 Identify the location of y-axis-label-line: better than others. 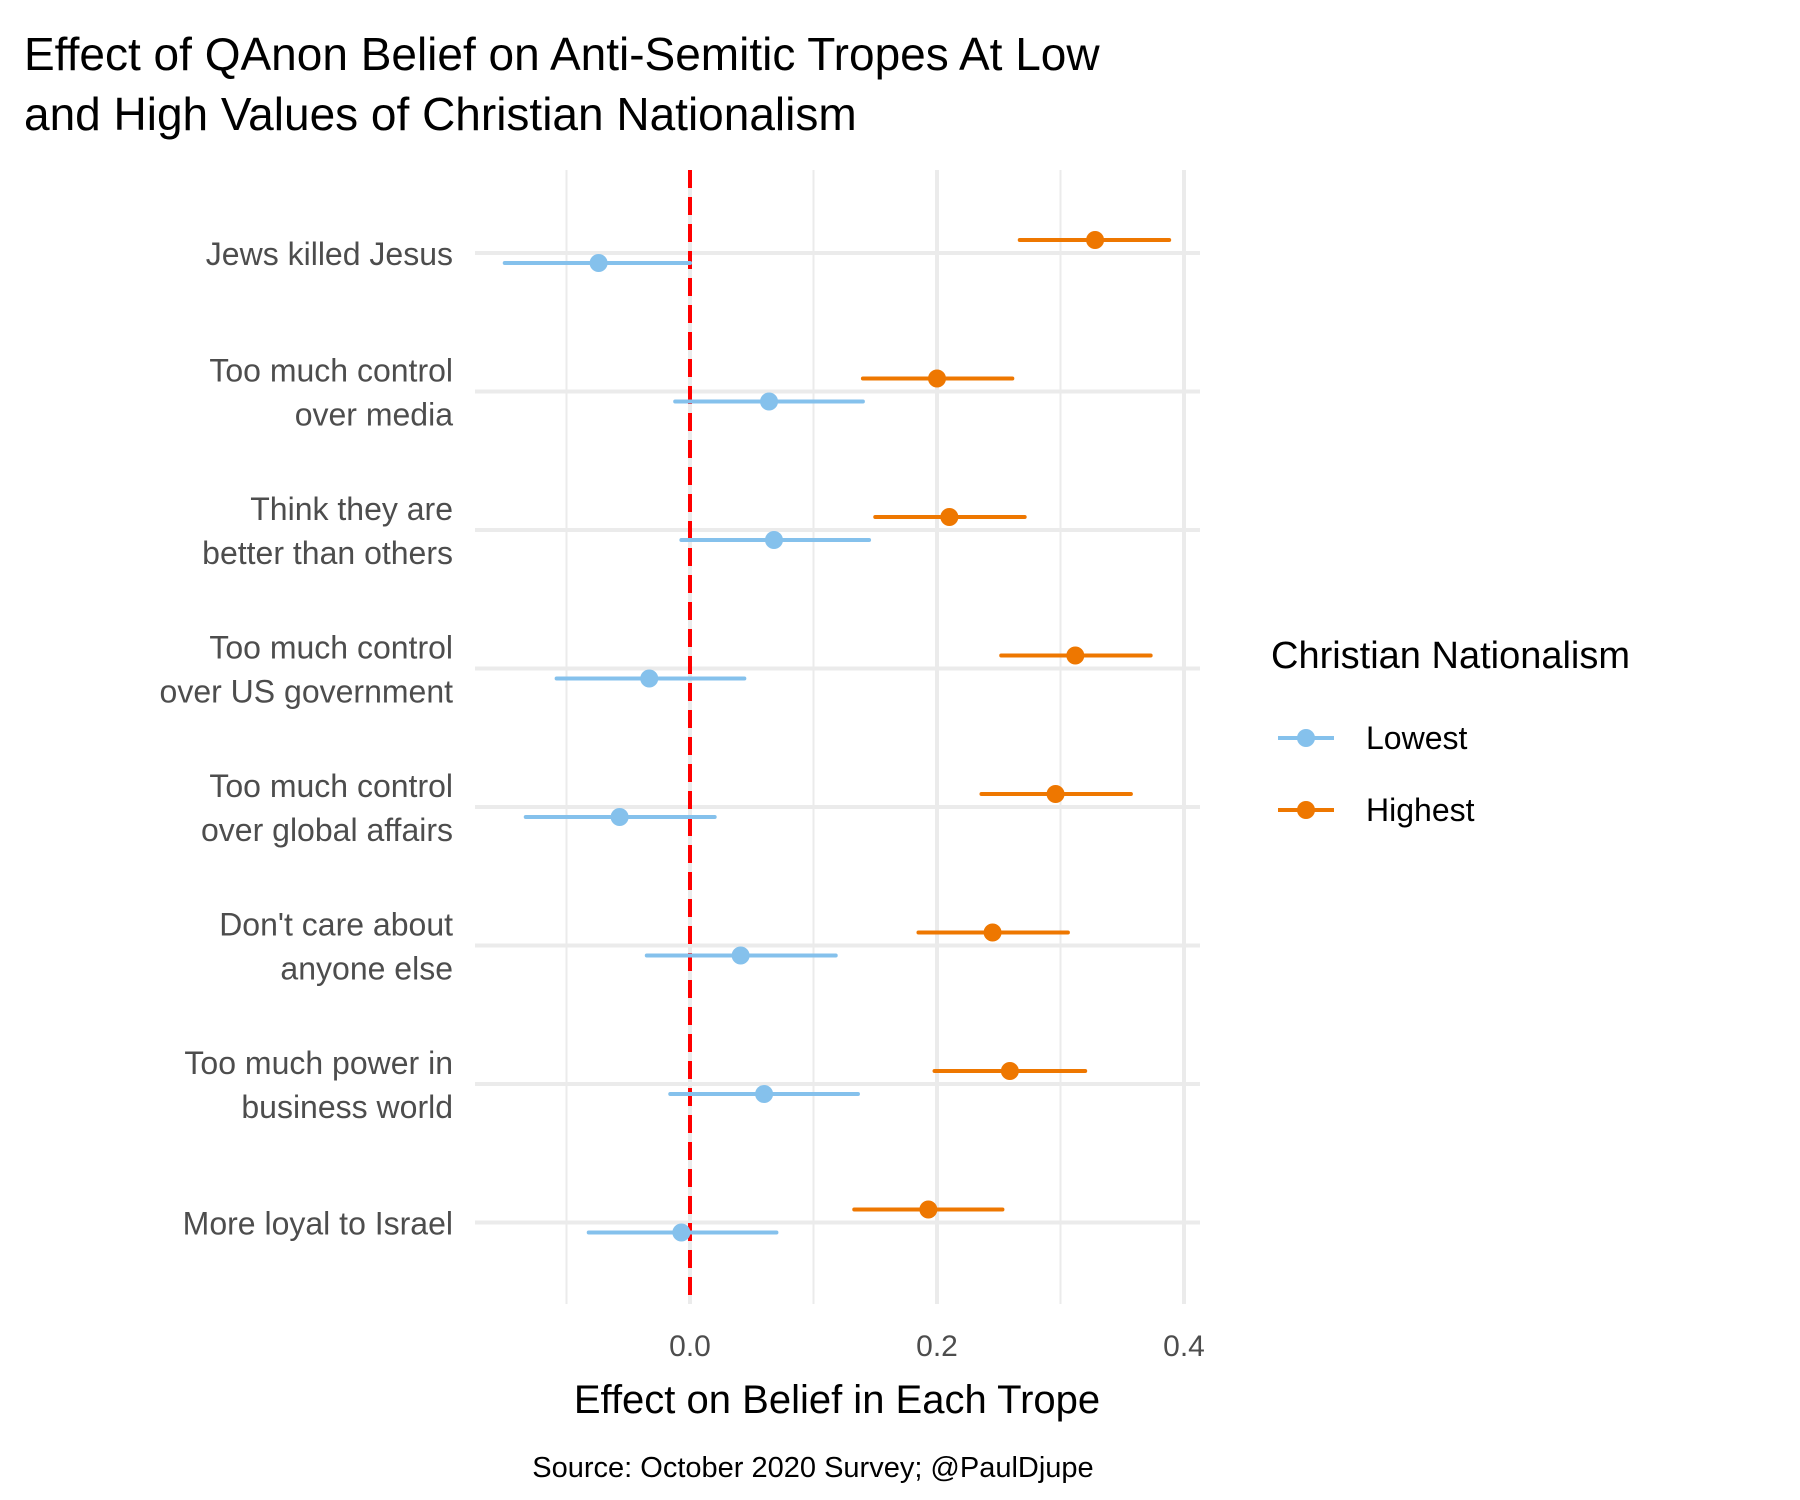
(327, 553).